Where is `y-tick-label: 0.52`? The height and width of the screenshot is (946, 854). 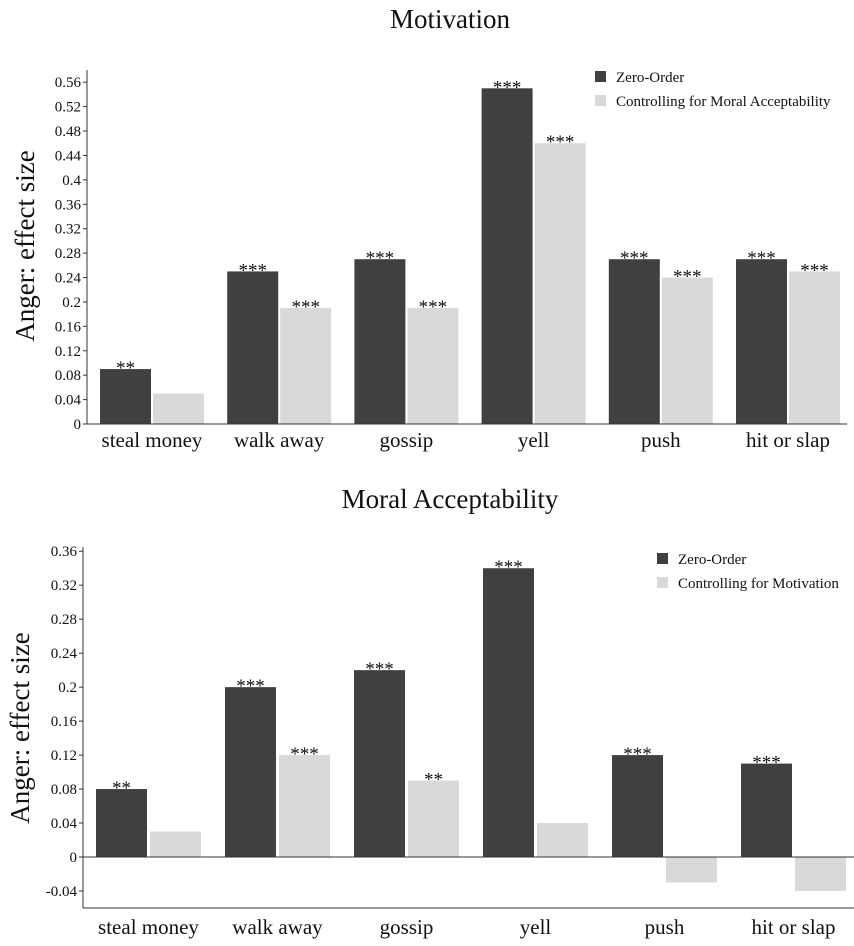
y-tick-label: 0.52 is located at coordinates (68, 108).